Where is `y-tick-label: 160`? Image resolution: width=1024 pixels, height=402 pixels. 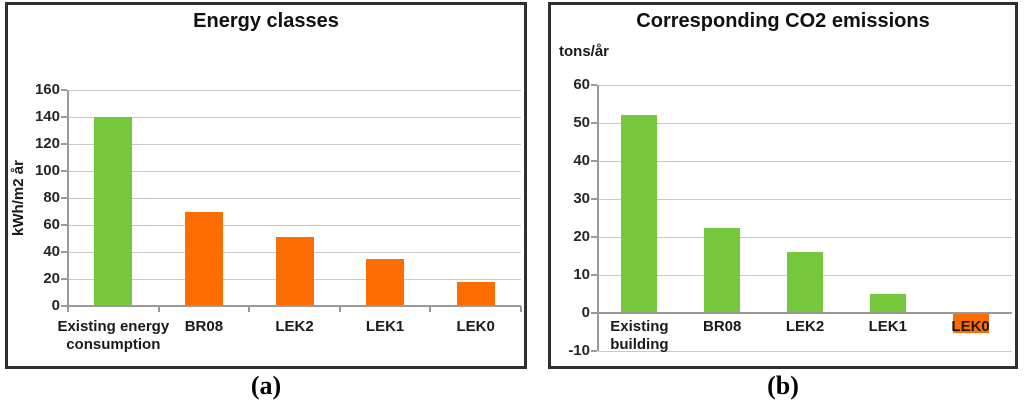 y-tick-label: 160 is located at coordinates (47, 89).